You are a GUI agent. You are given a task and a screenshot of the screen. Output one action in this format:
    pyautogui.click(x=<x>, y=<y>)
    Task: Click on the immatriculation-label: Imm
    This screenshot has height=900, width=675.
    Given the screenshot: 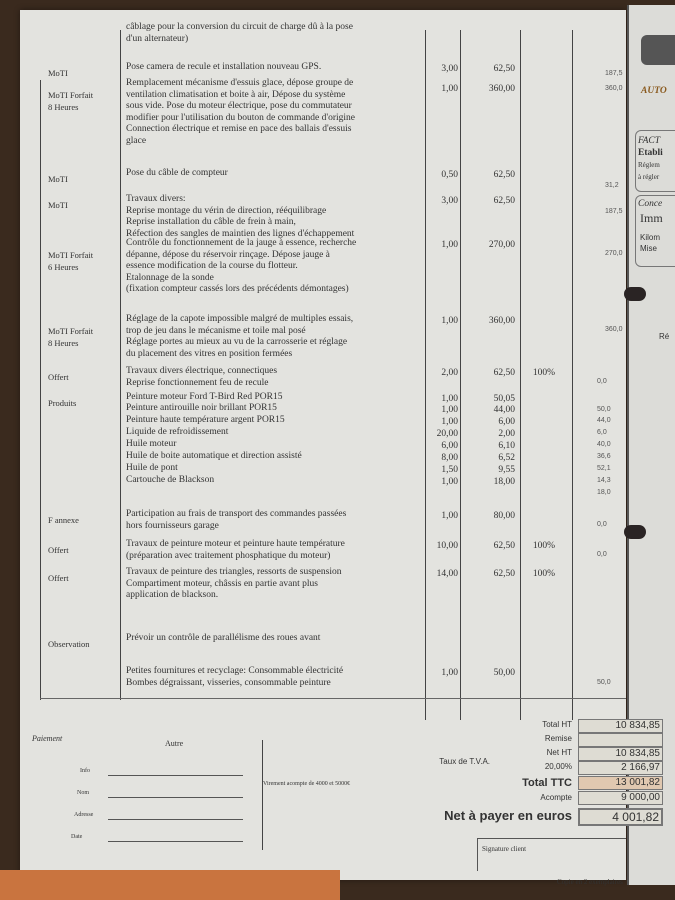 What is the action you would take?
    pyautogui.click(x=651, y=218)
    